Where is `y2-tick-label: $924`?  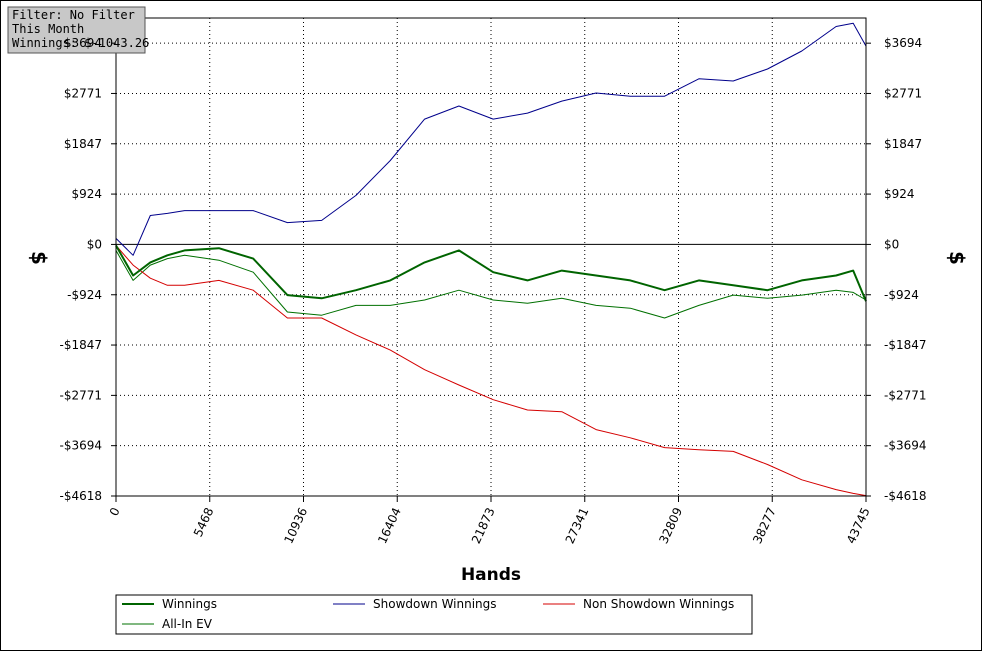
y2-tick-label: $924 is located at coordinates (899, 194).